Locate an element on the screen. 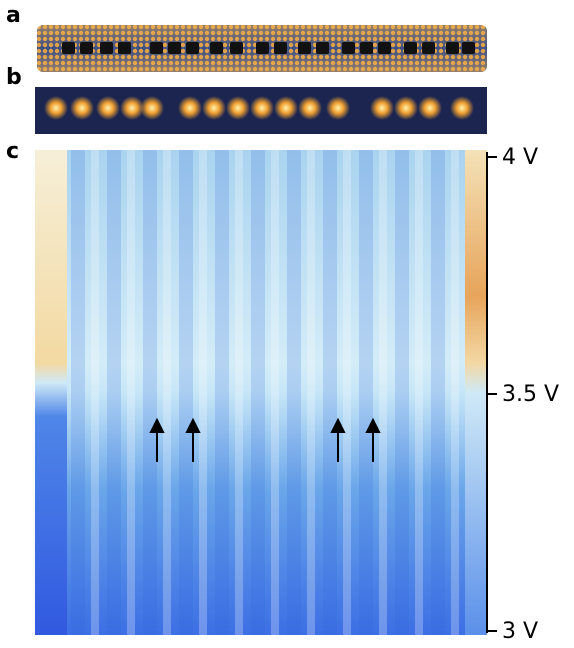 This screenshot has height=648, width=574. panel-label: c is located at coordinates (12, 151).